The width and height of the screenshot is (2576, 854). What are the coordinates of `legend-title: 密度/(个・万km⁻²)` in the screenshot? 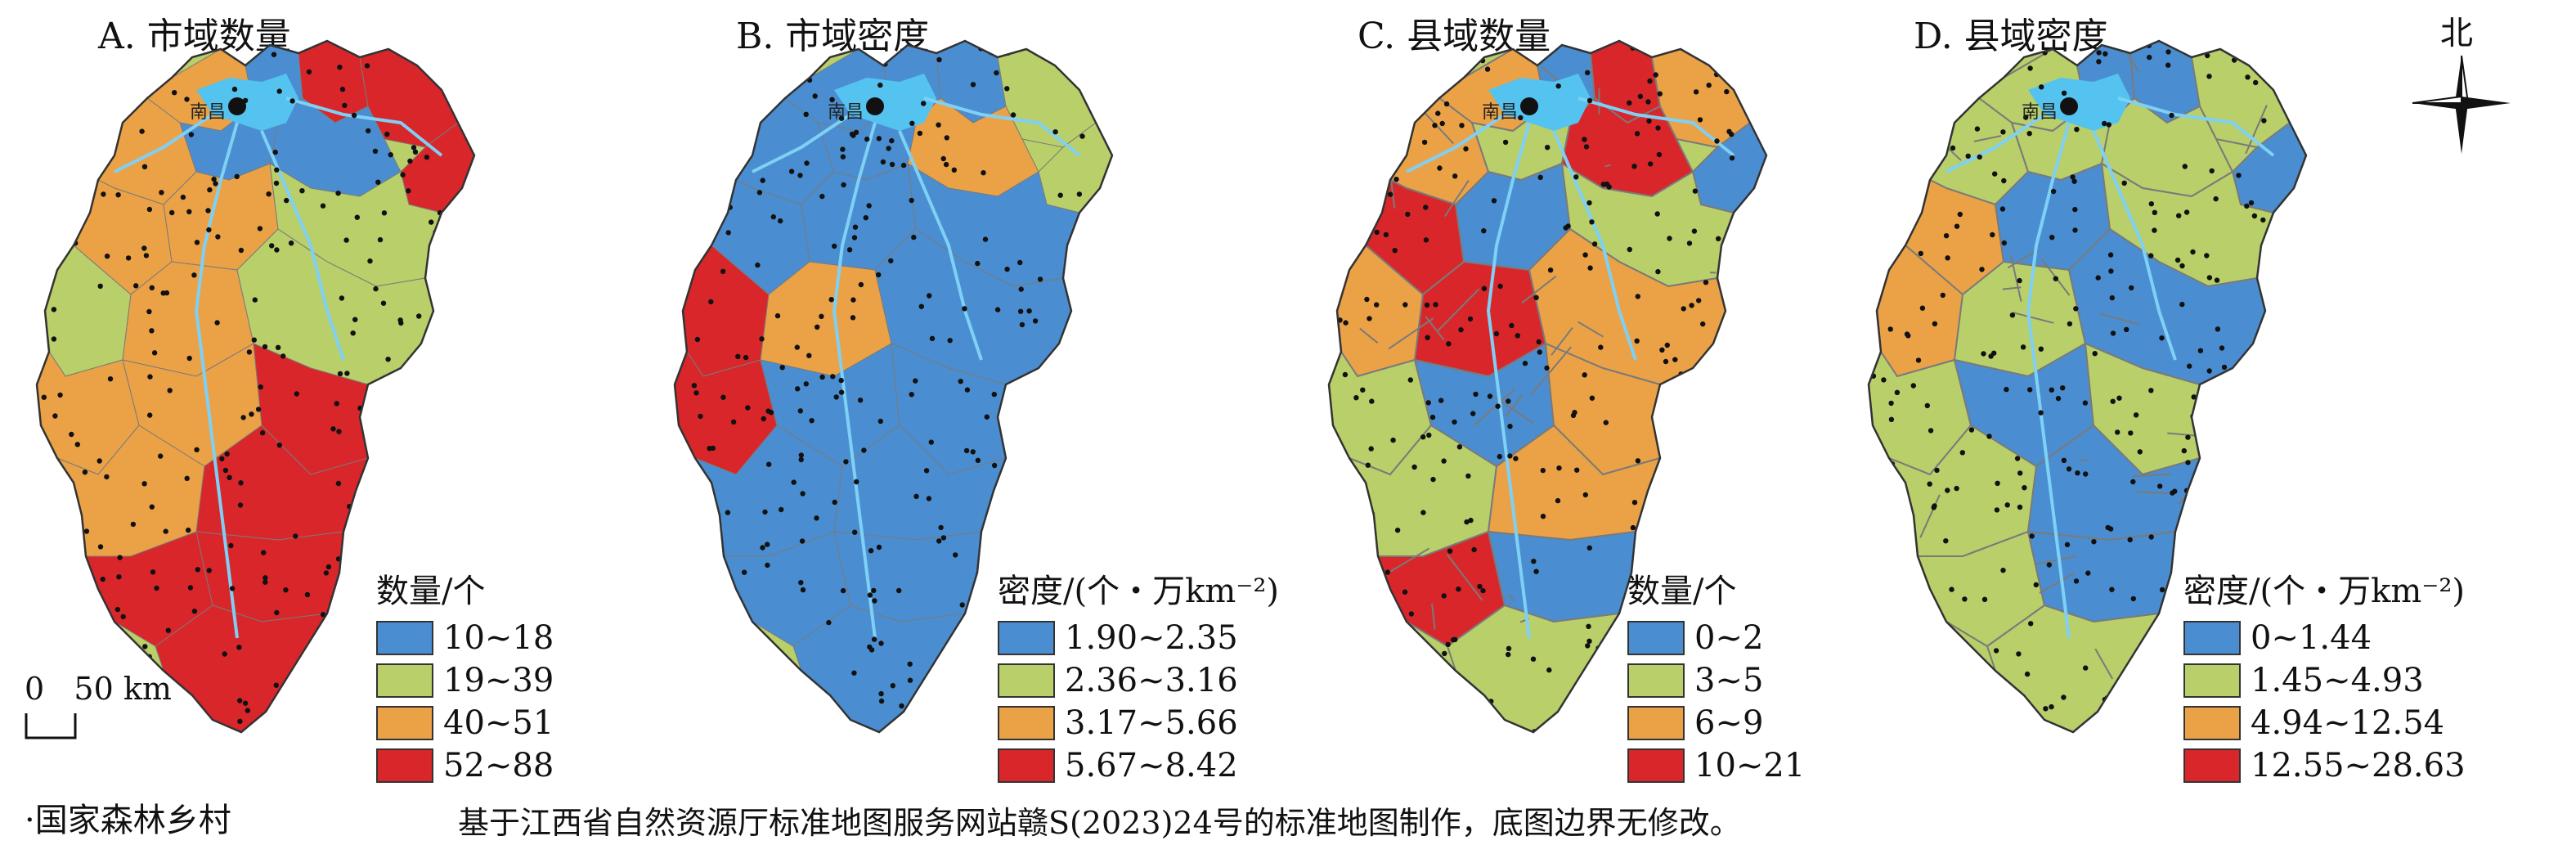 It's located at (1139, 591).